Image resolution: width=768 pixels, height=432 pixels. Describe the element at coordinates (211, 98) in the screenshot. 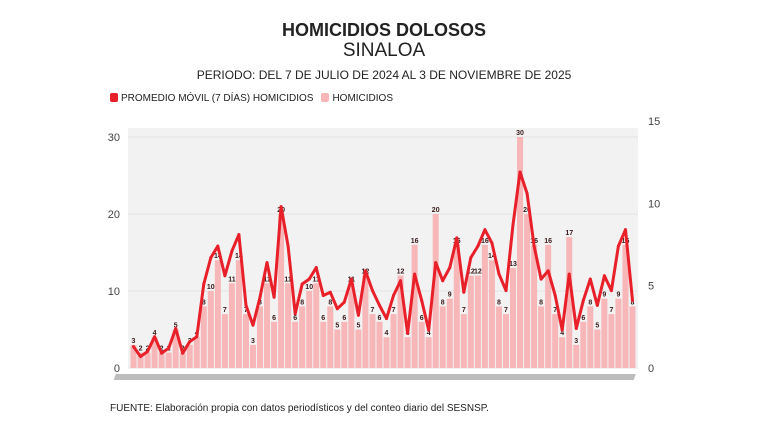

I see `legend-item-moving-average: PROMEDIO MÓVIL (7 DÍAS) HOMICIDIOS` at that location.